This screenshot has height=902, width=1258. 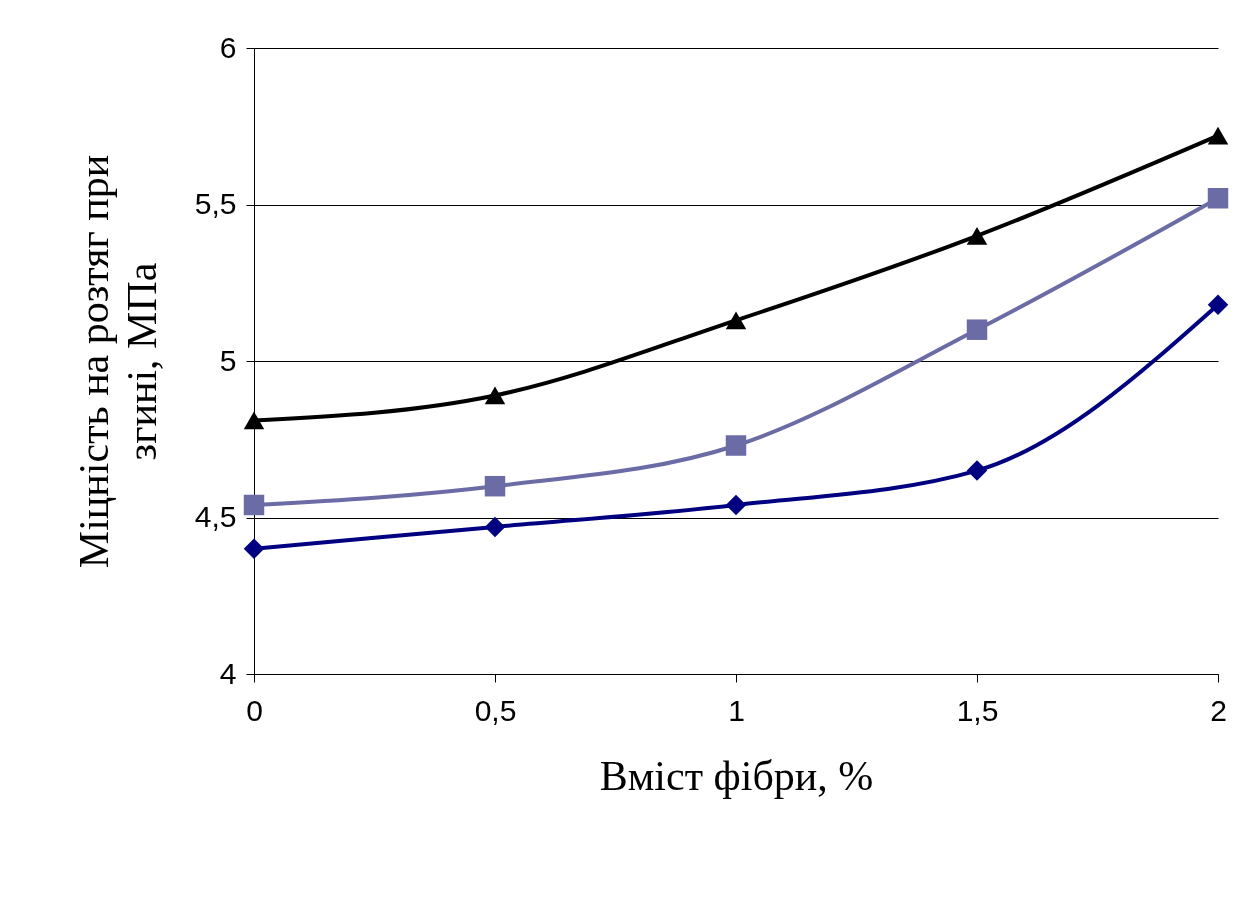 What do you see at coordinates (495, 710) in the screenshot?
I see `x-tick-label: 0,5` at bounding box center [495, 710].